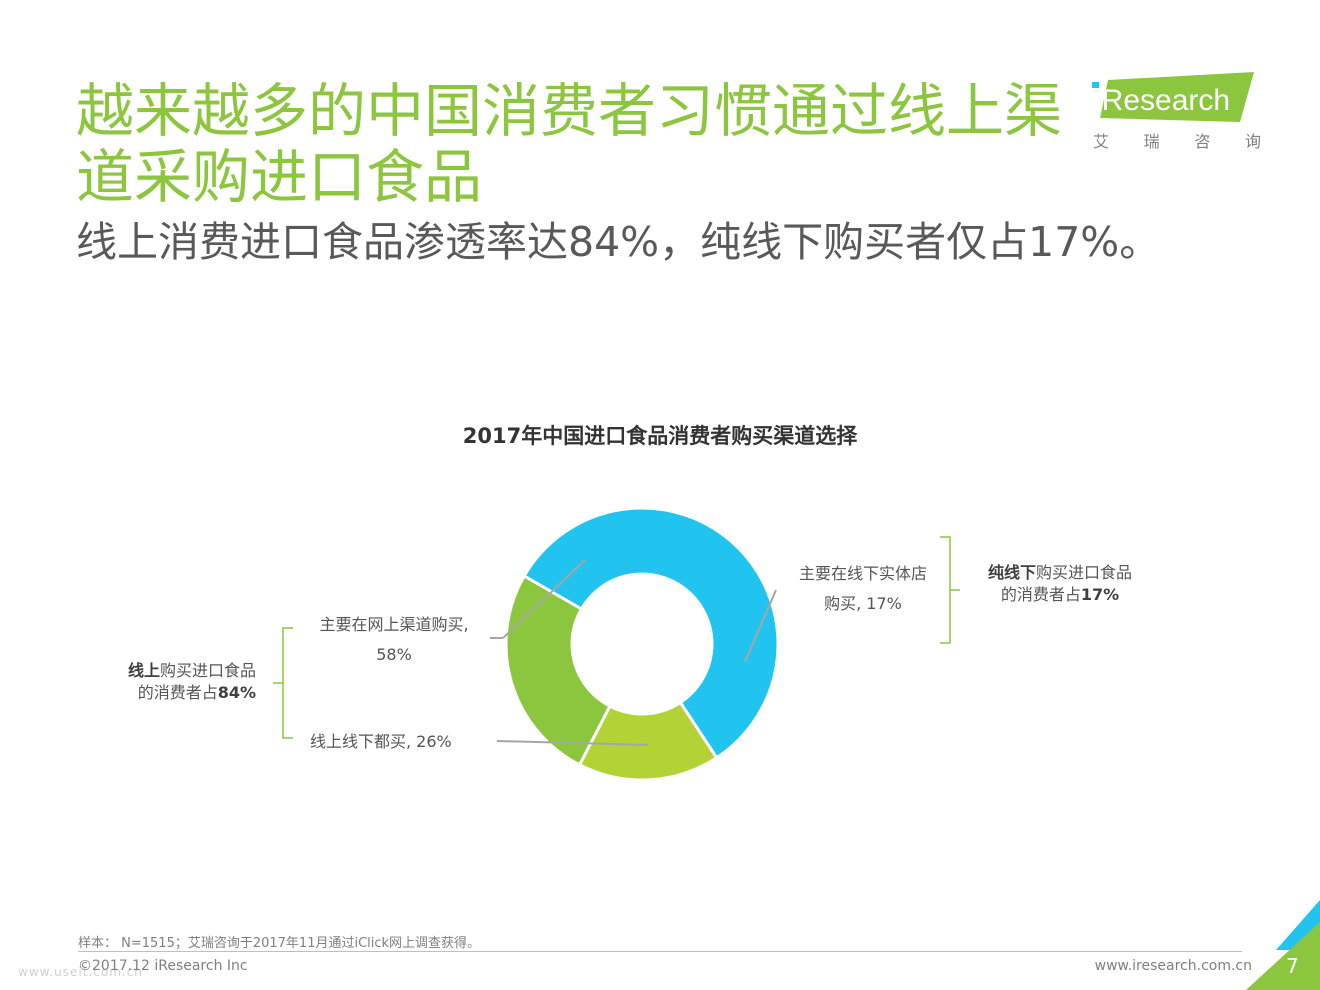 The width and height of the screenshot is (1320, 990). I want to click on group-online-text2: 的消费者占, so click(177, 692).